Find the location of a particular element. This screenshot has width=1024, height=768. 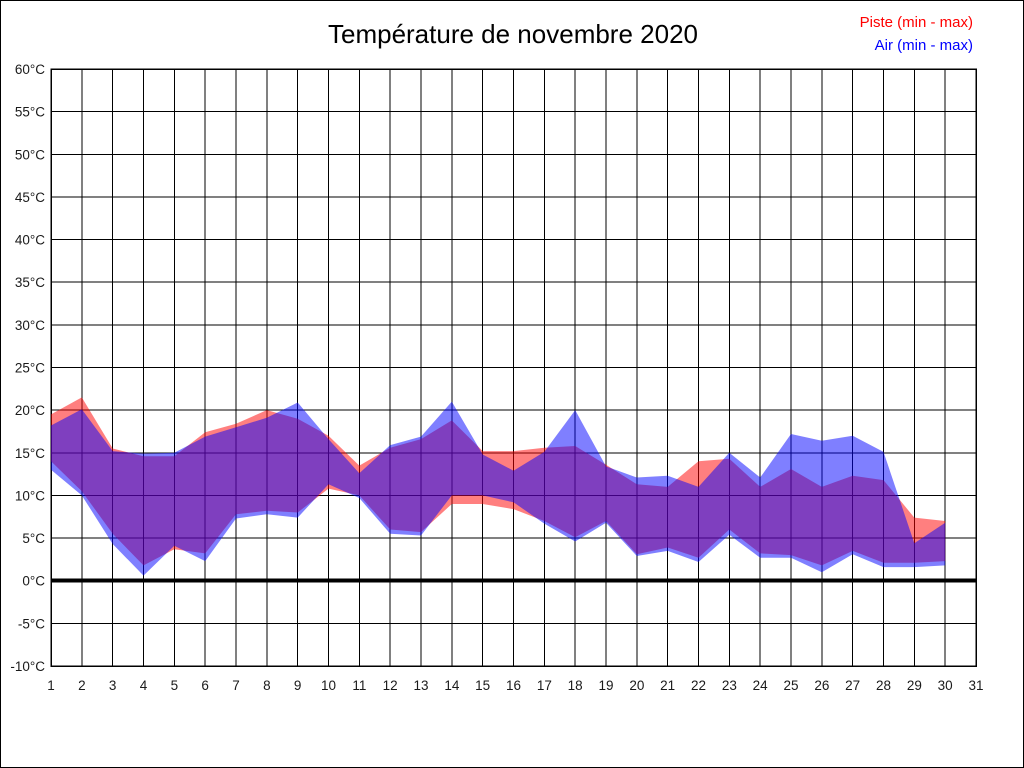

x-tick-label: 6 is located at coordinates (205, 685).